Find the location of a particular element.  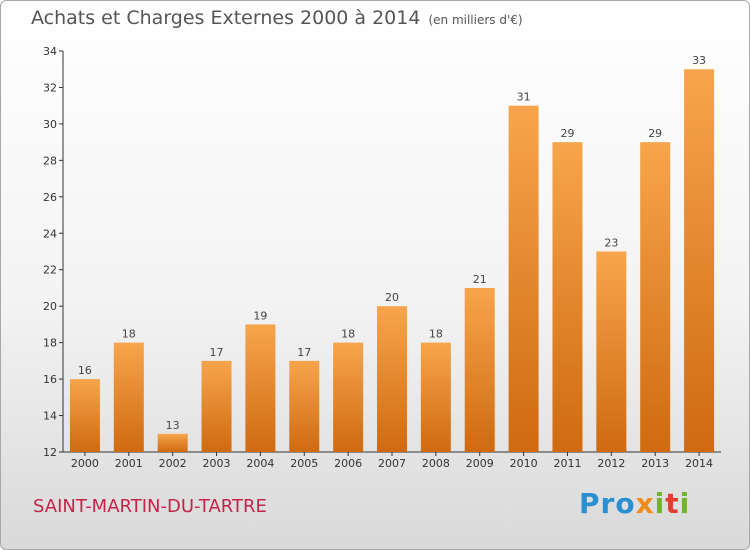

data-label: 31 is located at coordinates (524, 97).